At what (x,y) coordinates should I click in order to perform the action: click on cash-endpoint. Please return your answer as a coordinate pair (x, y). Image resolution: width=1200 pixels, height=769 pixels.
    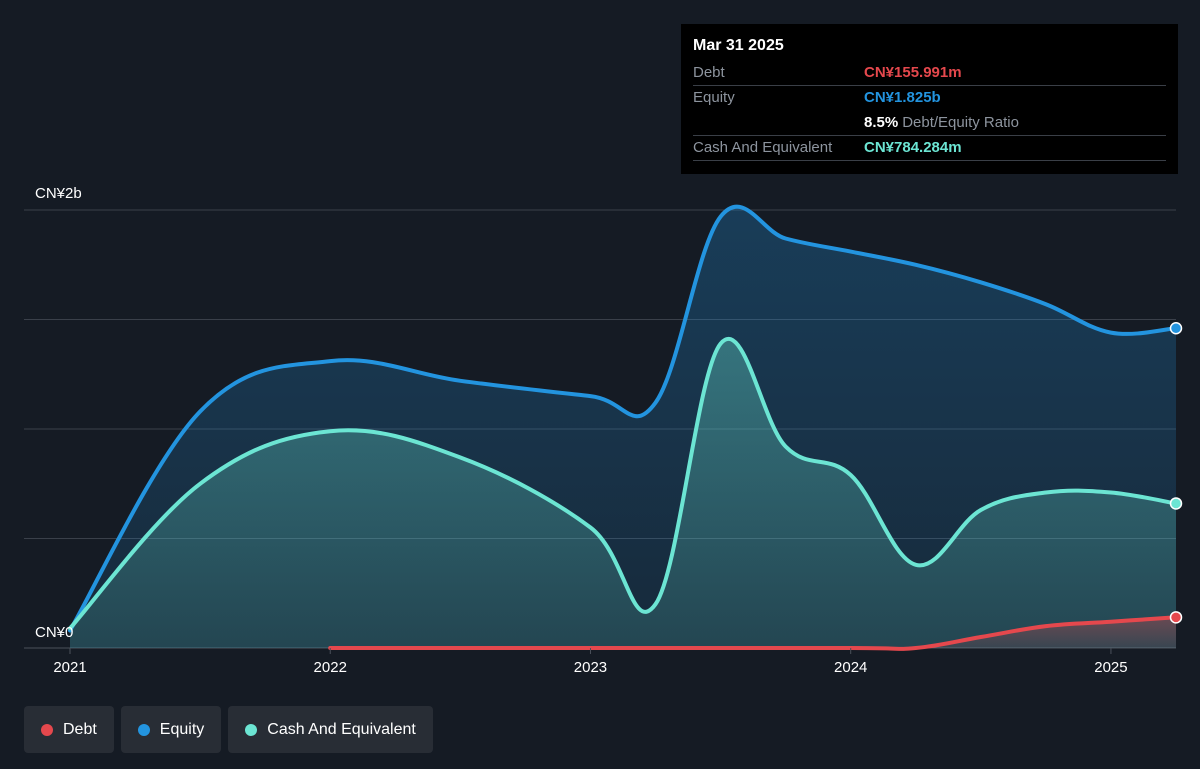
    Looking at the image, I should click on (1176, 503).